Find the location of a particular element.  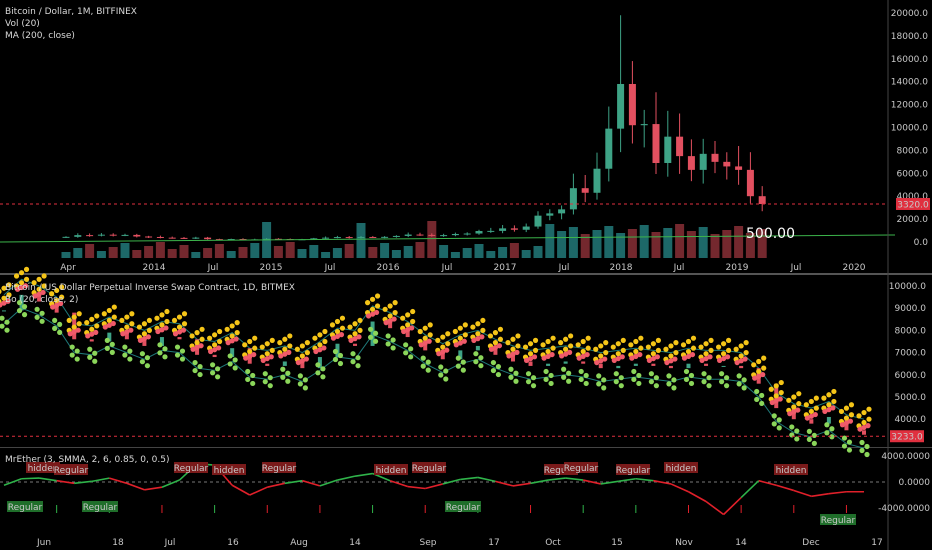

time-axis-label-2: 17 is located at coordinates (876, 543).